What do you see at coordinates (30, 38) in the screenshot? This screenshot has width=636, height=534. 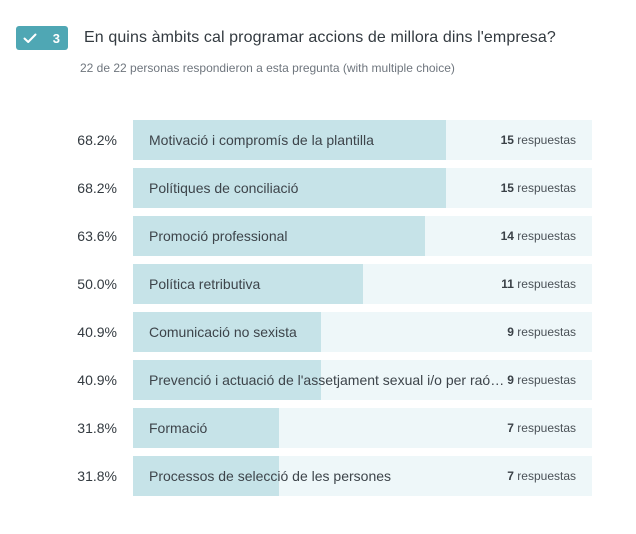 I see `check-icon` at bounding box center [30, 38].